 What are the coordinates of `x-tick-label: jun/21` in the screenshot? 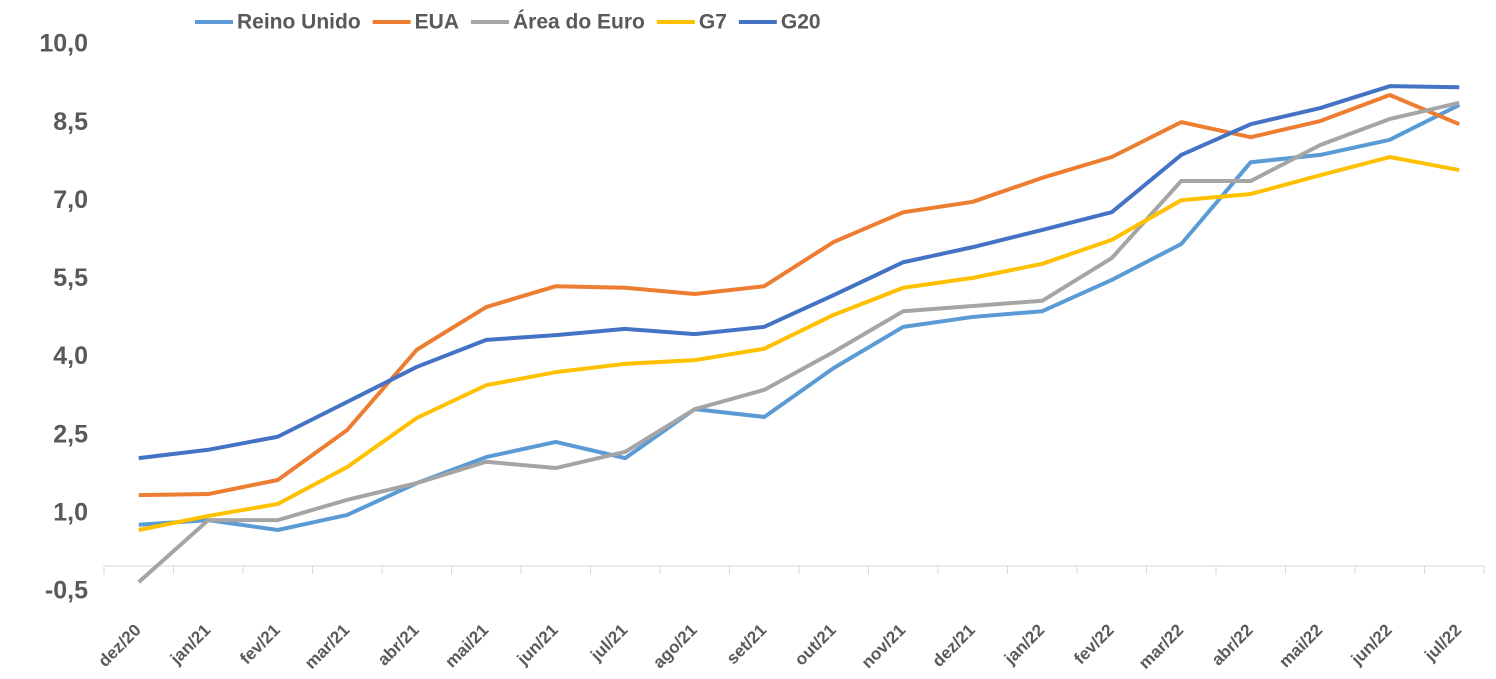 It's located at (537, 645).